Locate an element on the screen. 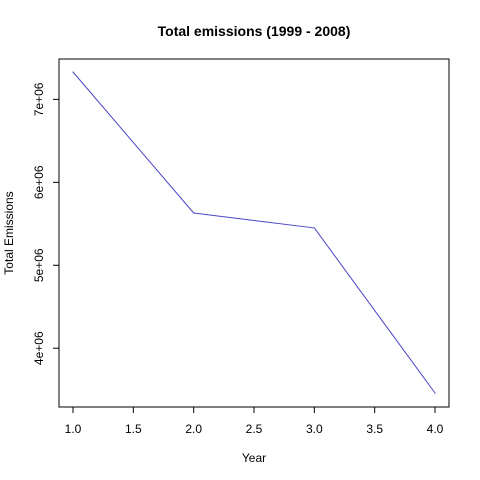 The width and height of the screenshot is (480, 480). y-tick-label: 7e+06 is located at coordinates (39, 99).